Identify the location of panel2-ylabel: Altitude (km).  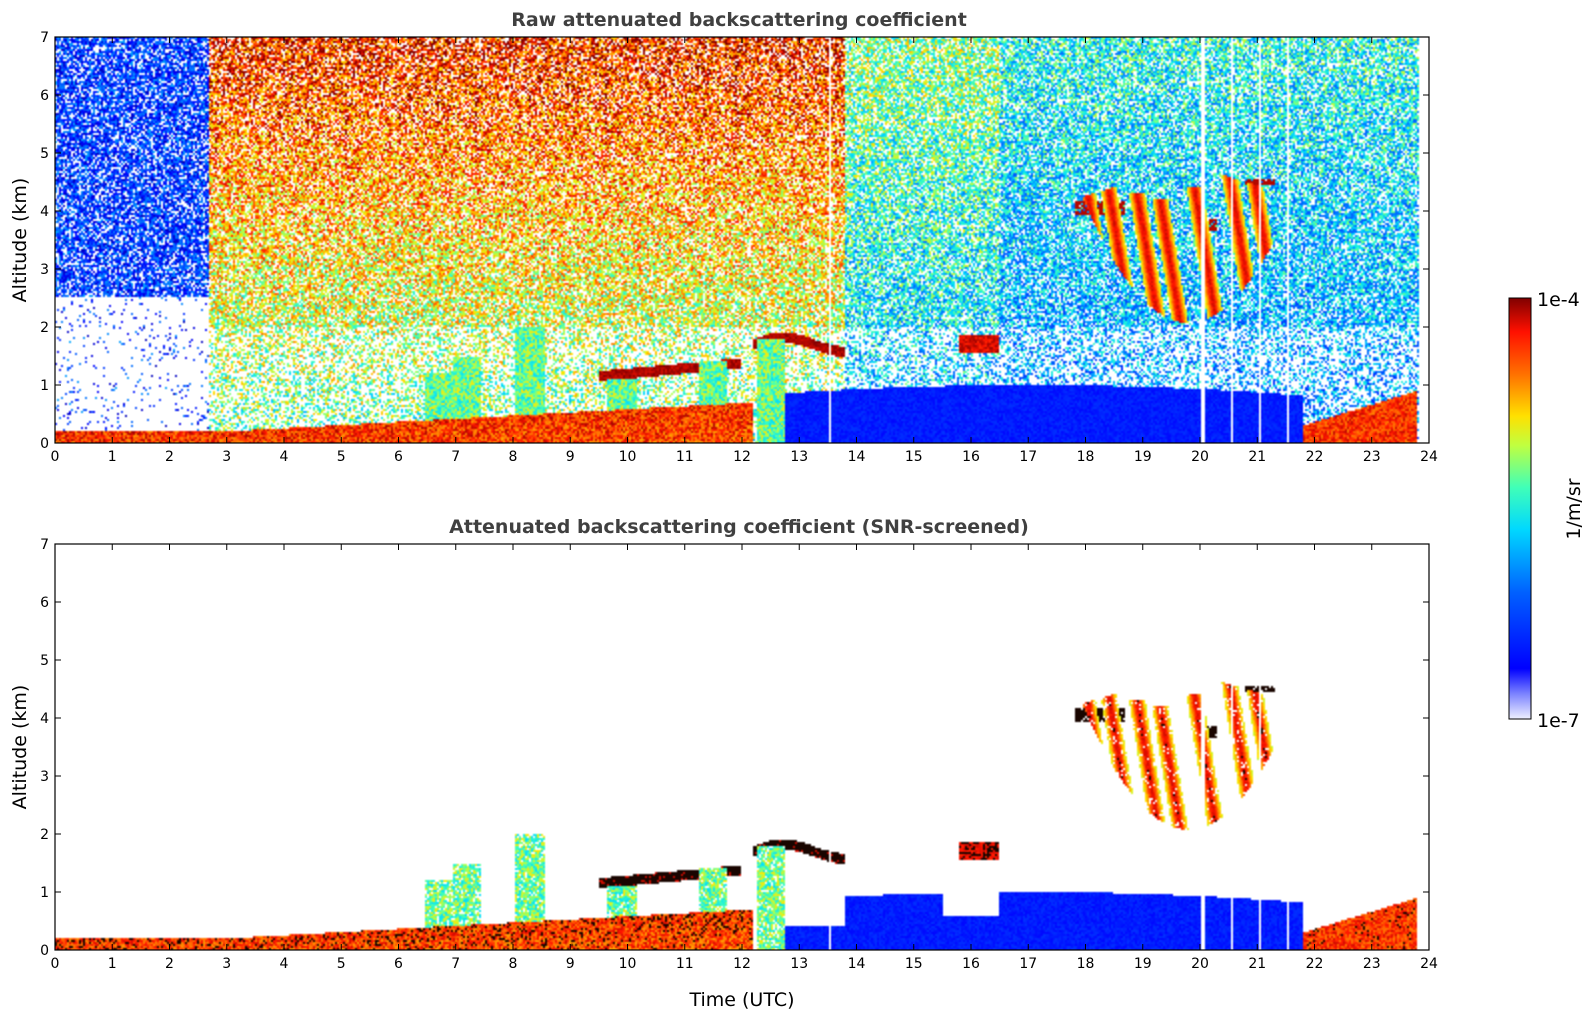
(20, 747).